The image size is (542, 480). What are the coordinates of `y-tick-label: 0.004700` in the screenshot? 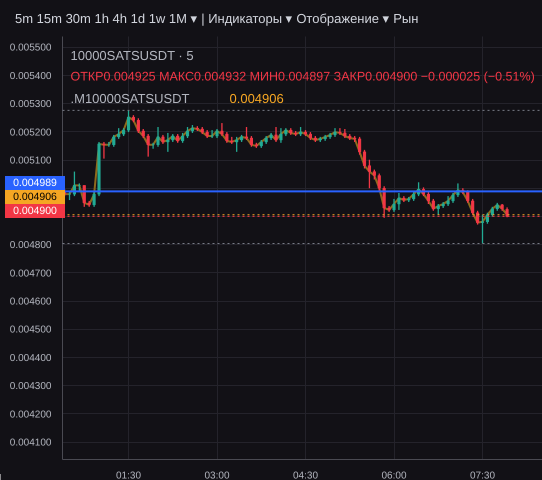 It's located at (31, 274).